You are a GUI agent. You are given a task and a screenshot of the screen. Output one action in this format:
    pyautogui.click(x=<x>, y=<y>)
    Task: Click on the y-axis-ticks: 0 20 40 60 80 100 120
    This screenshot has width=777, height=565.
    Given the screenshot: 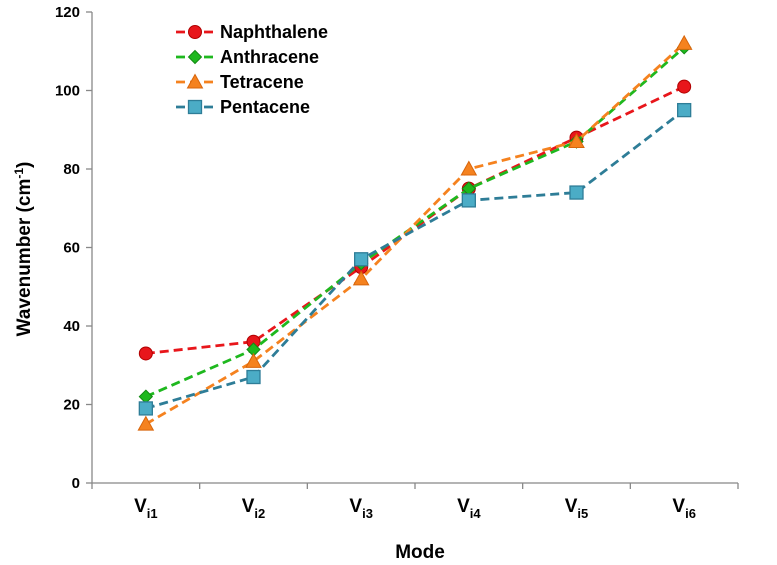 What is the action you would take?
    pyautogui.click(x=73, y=248)
    